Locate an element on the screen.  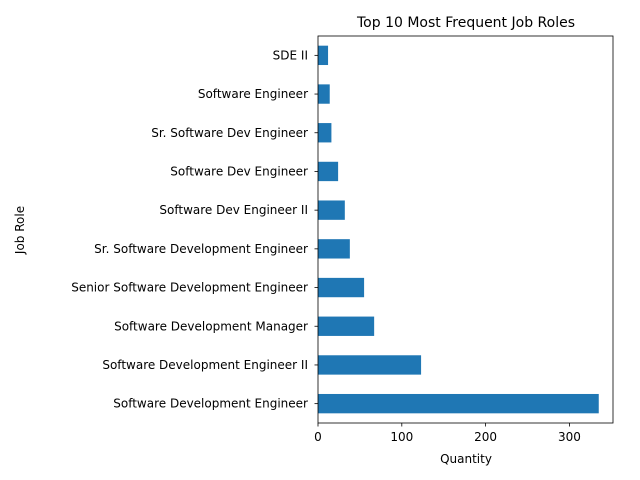
x-tick-label: 200 is located at coordinates (485, 437).